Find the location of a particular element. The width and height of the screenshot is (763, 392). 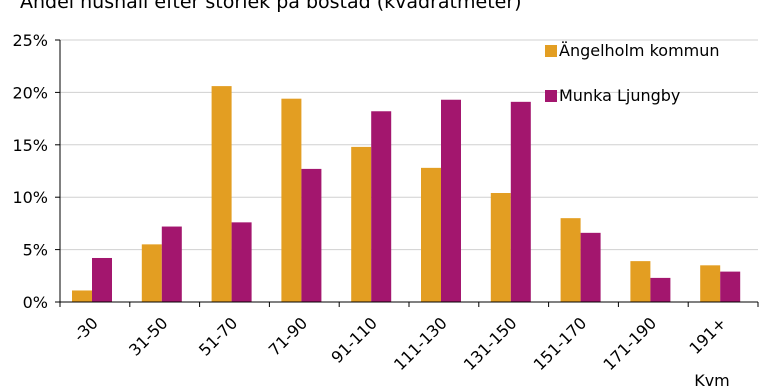

bar-munka-ljungby--30 is located at coordinates (102, 279).